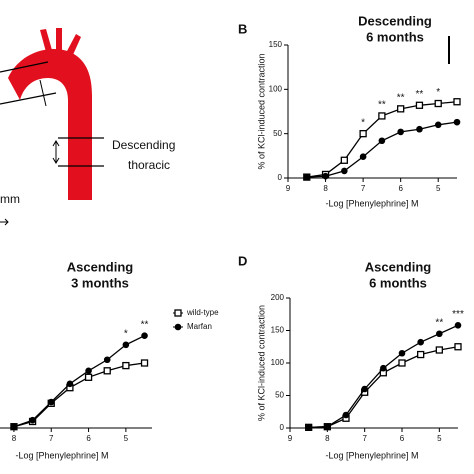 Image resolution: width=474 pixels, height=474 pixels. What do you see at coordinates (449, 50) in the screenshot?
I see `scale-bar` at bounding box center [449, 50].